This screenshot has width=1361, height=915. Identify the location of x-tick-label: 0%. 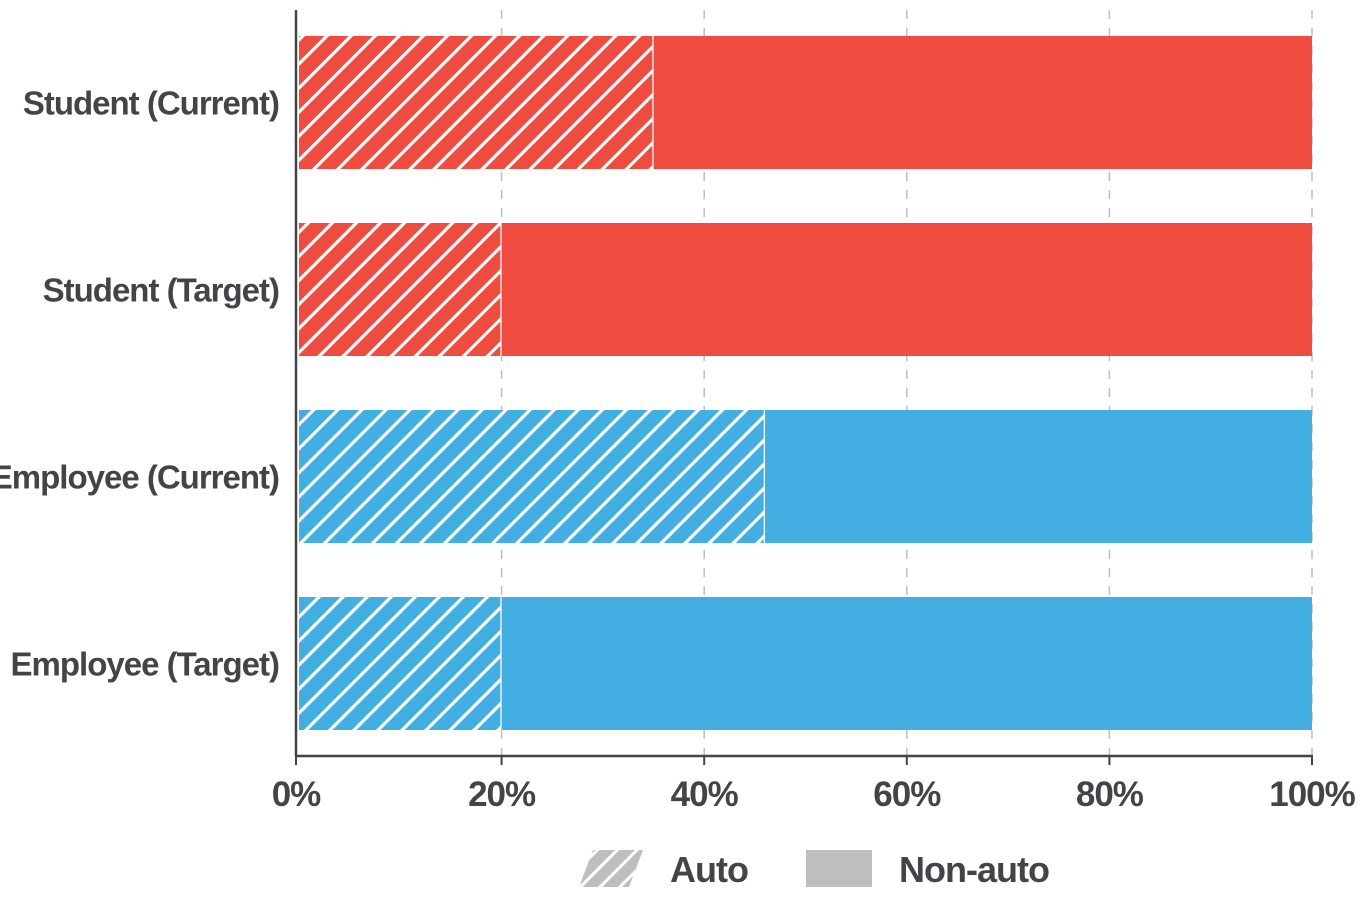
(296, 794).